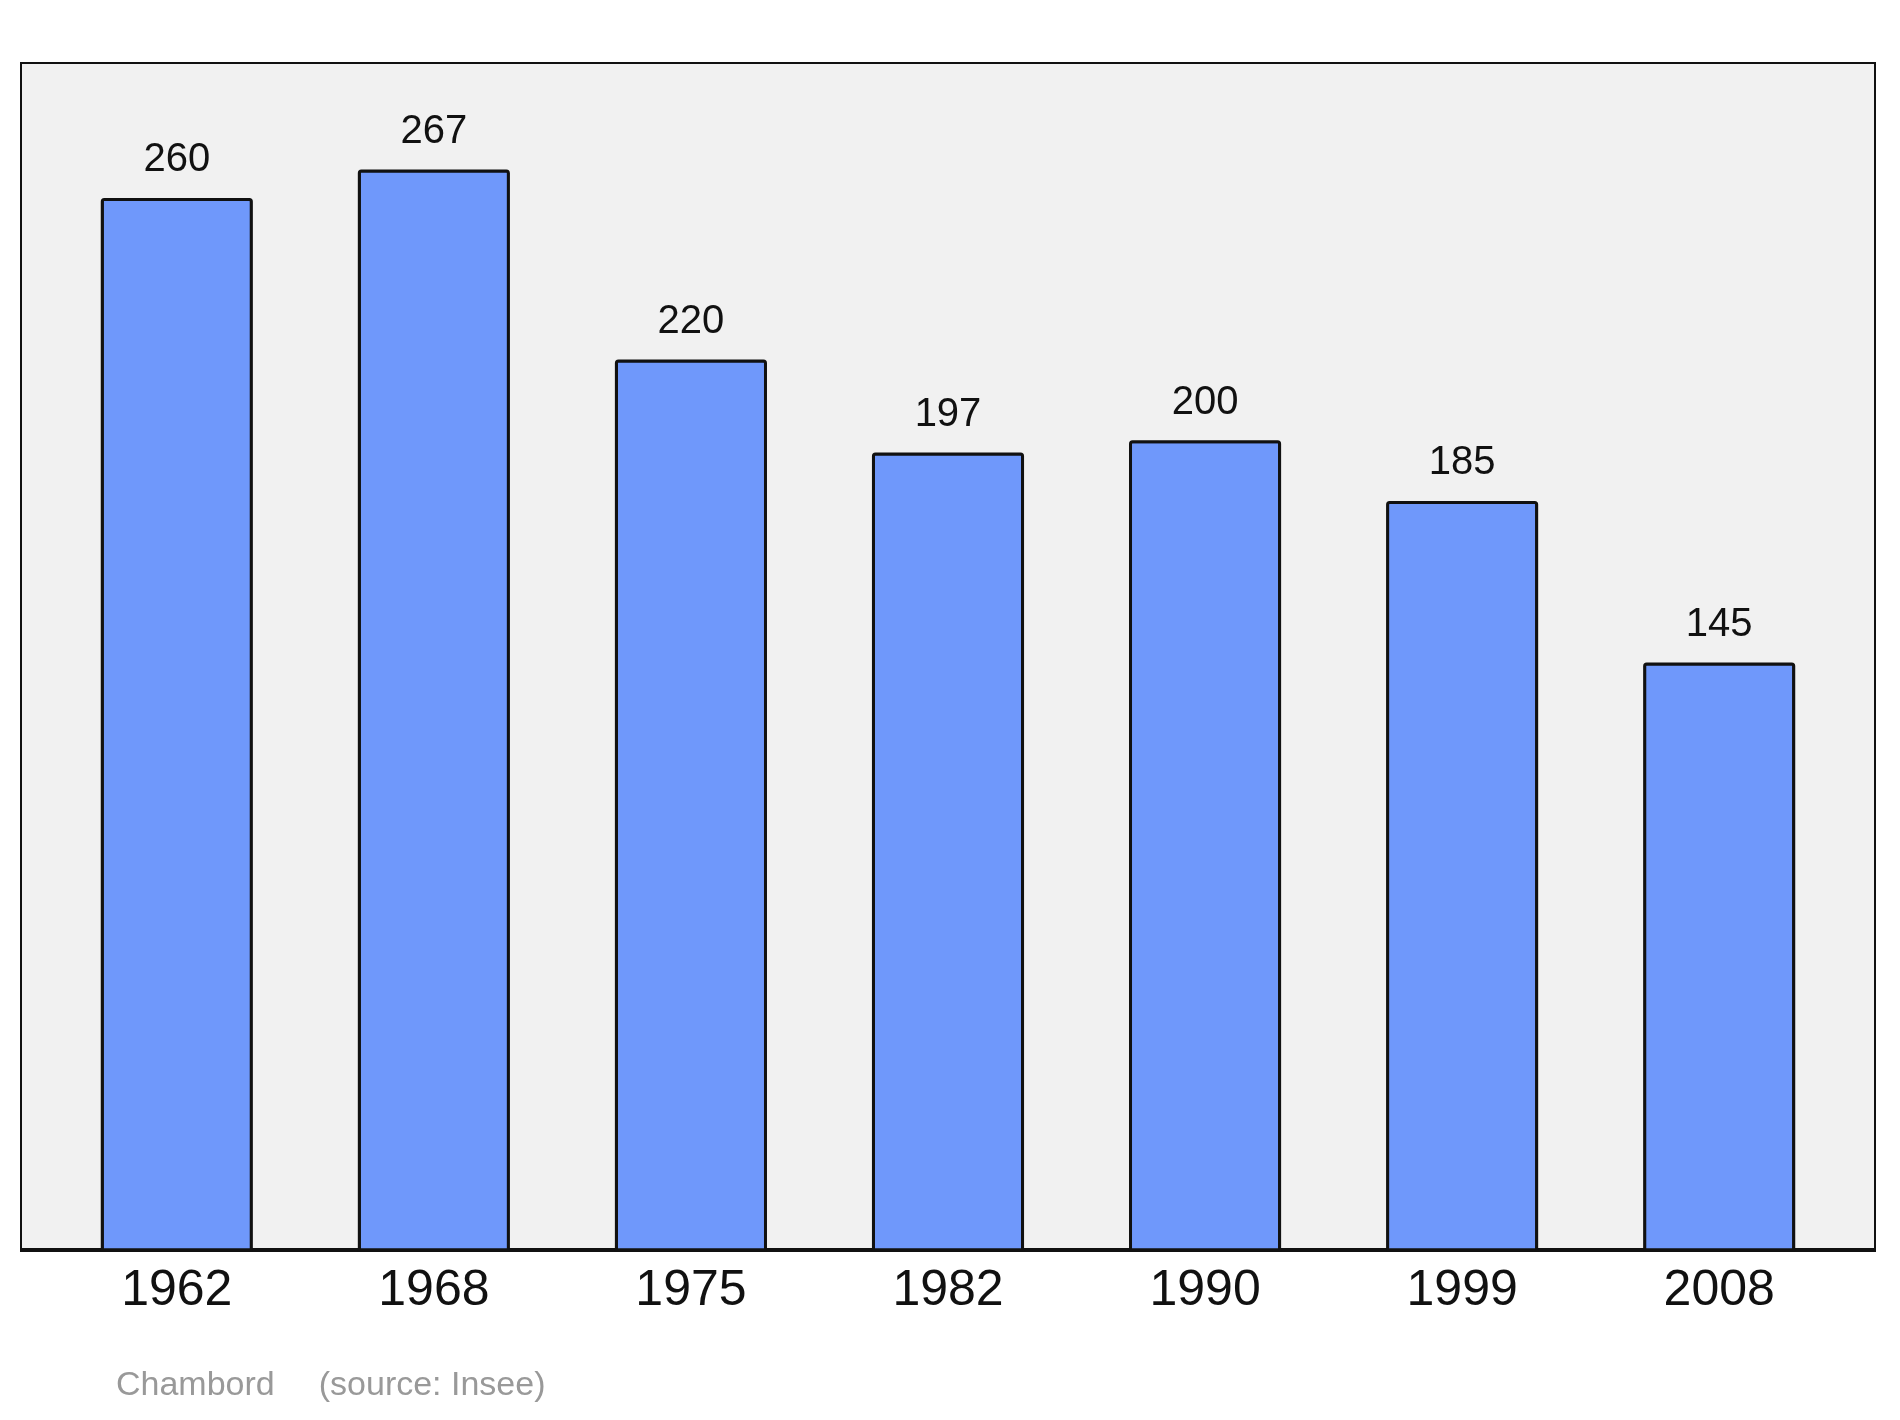 The height and width of the screenshot is (1420, 1900). I want to click on text: (source: Insee), so click(432, 1383).